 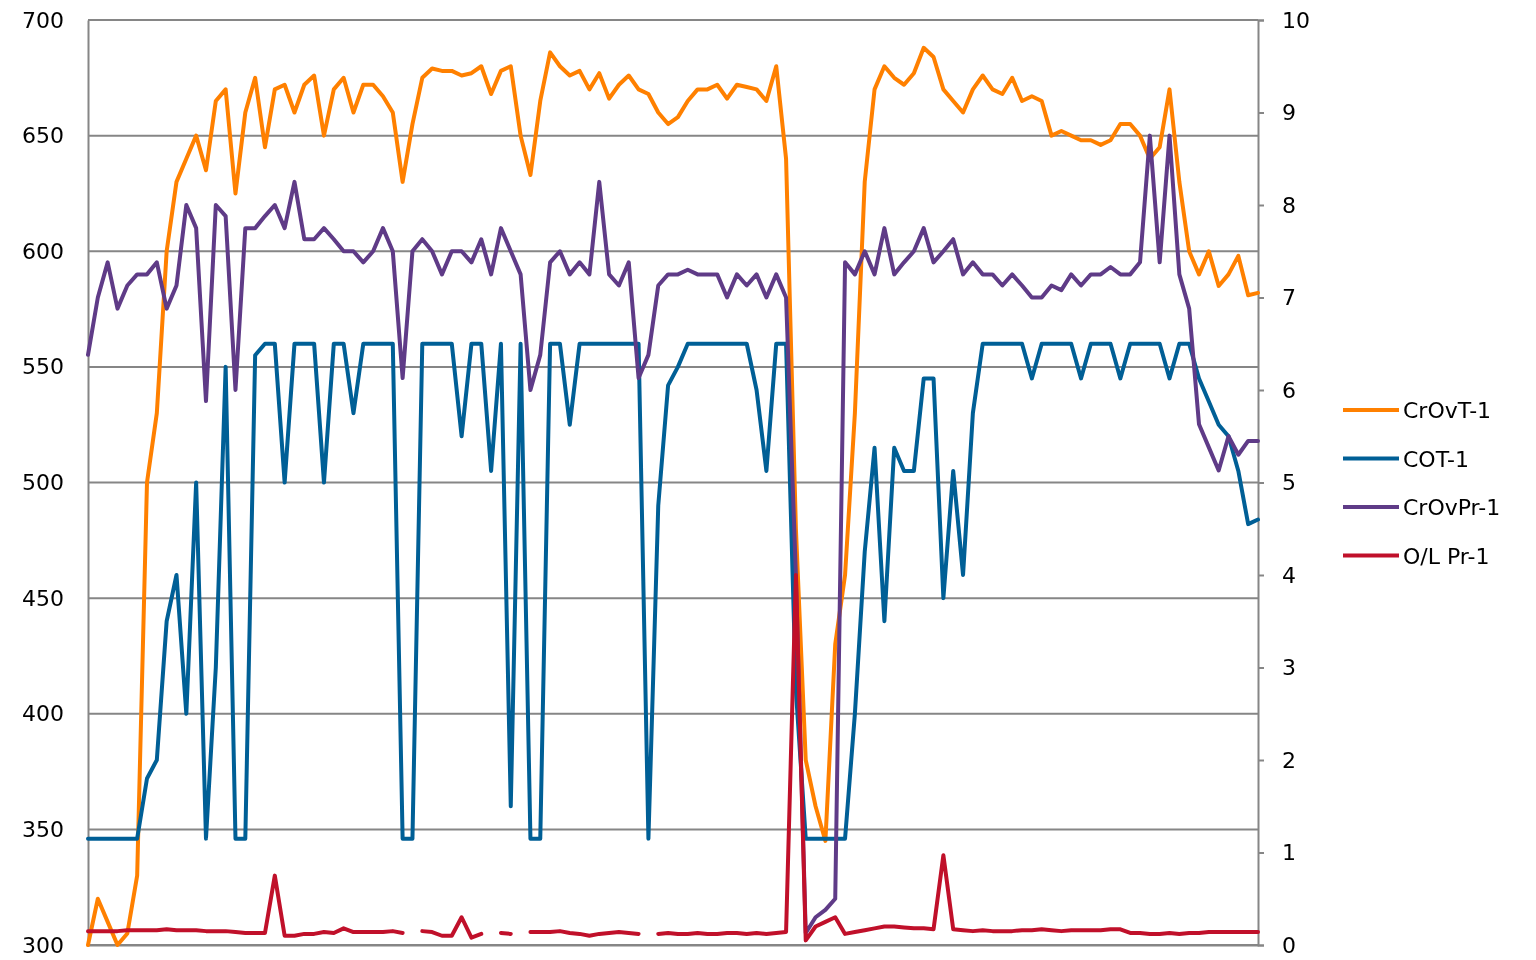 What do you see at coordinates (1289, 945) in the screenshot?
I see `y2-tick-label: 0` at bounding box center [1289, 945].